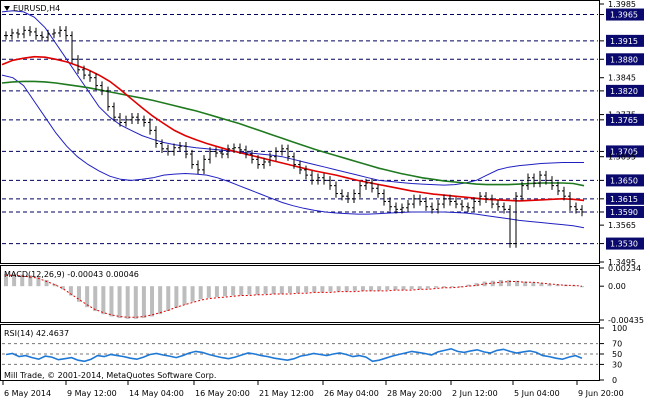 The height and width of the screenshot is (400, 650). What do you see at coordinates (619, 328) in the screenshot?
I see `rsi-scale-label: 100` at bounding box center [619, 328].